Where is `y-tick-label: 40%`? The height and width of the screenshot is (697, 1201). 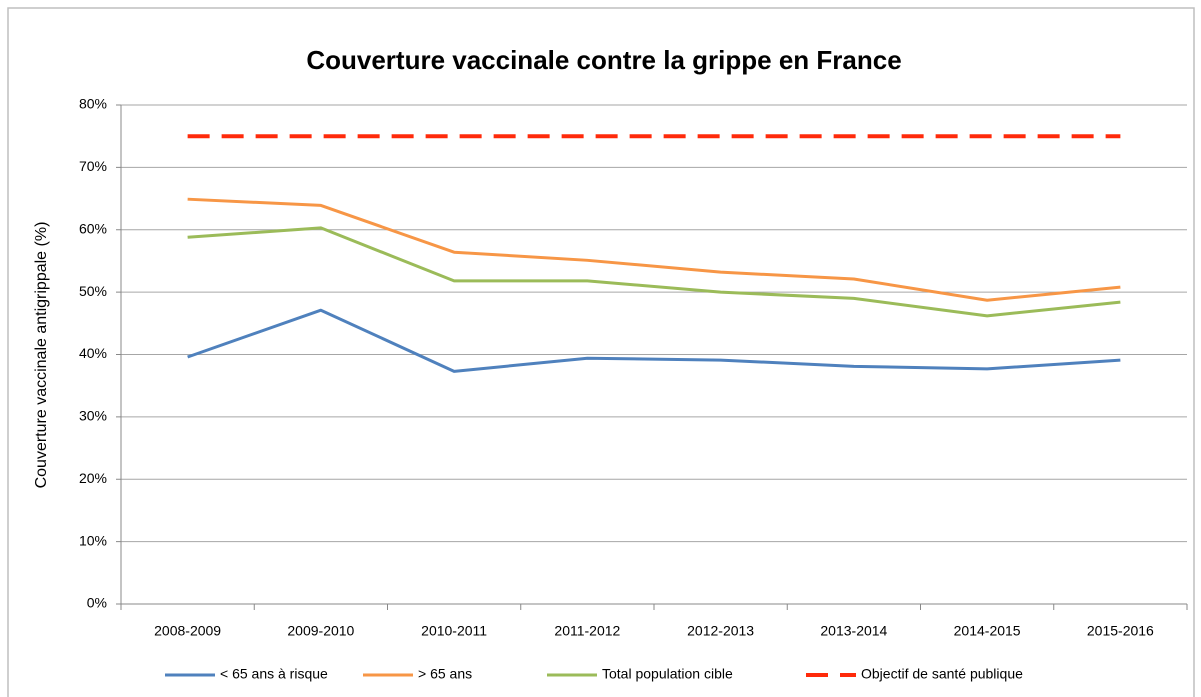
y-tick-label: 40% is located at coordinates (93, 353).